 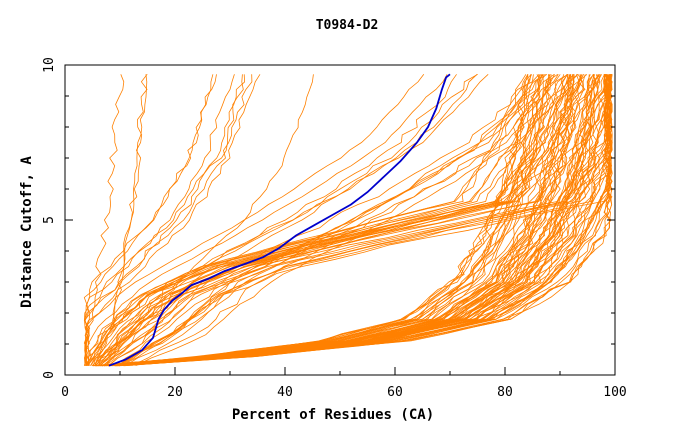 I want to click on y-tick-label: 5, so click(x=49, y=220).